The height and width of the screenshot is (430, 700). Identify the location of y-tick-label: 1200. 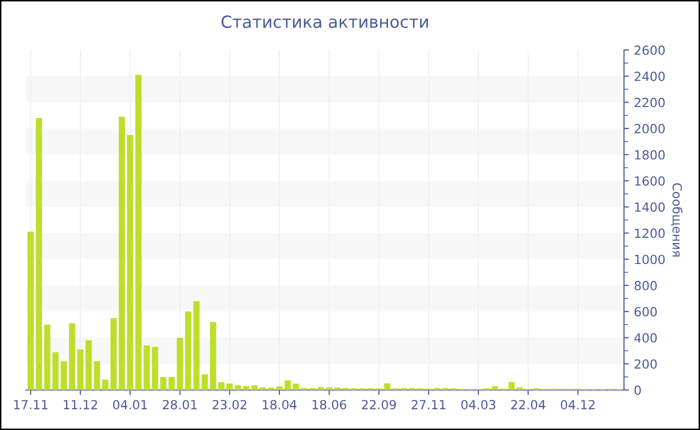
(650, 233).